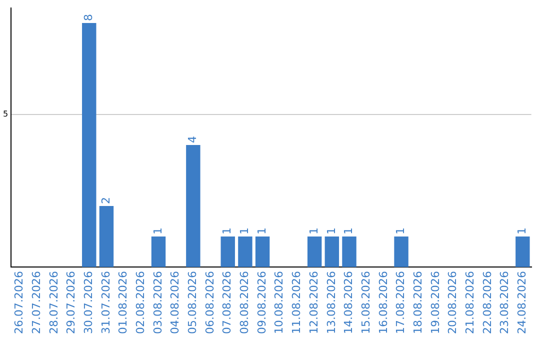 Image resolution: width=540 pixels, height=340 pixels. What do you see at coordinates (141, 302) in the screenshot?
I see `x-tick-label: 02.08.2026` at bounding box center [141, 302].